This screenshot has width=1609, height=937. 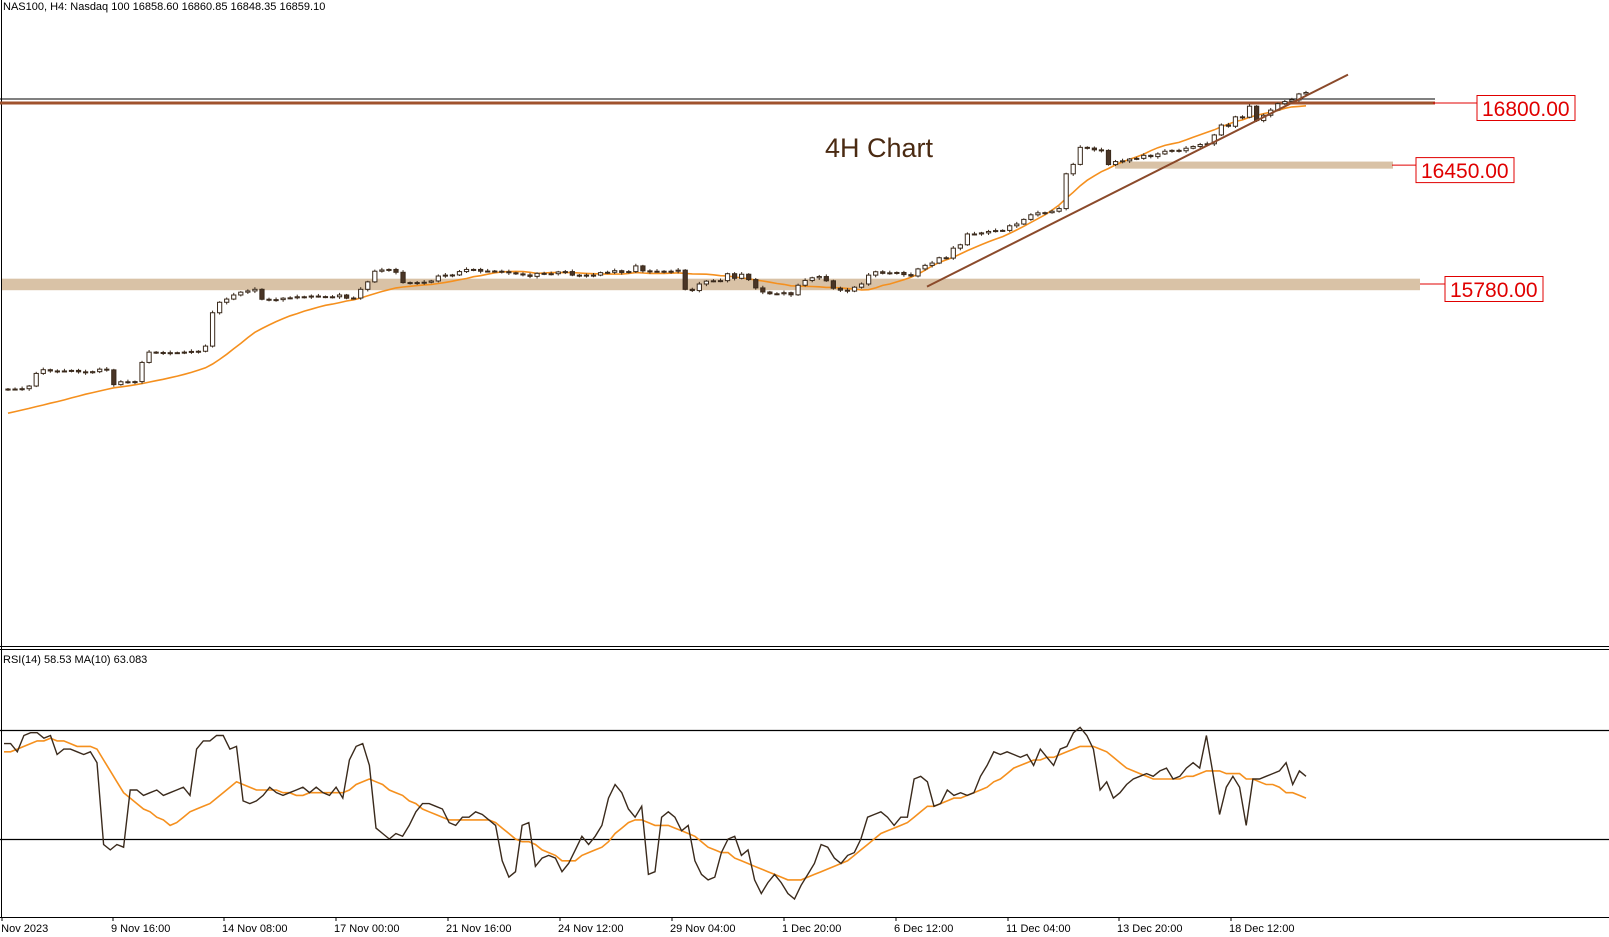 I want to click on x-tick-label: 6 Dec 12:00, so click(x=923, y=929).